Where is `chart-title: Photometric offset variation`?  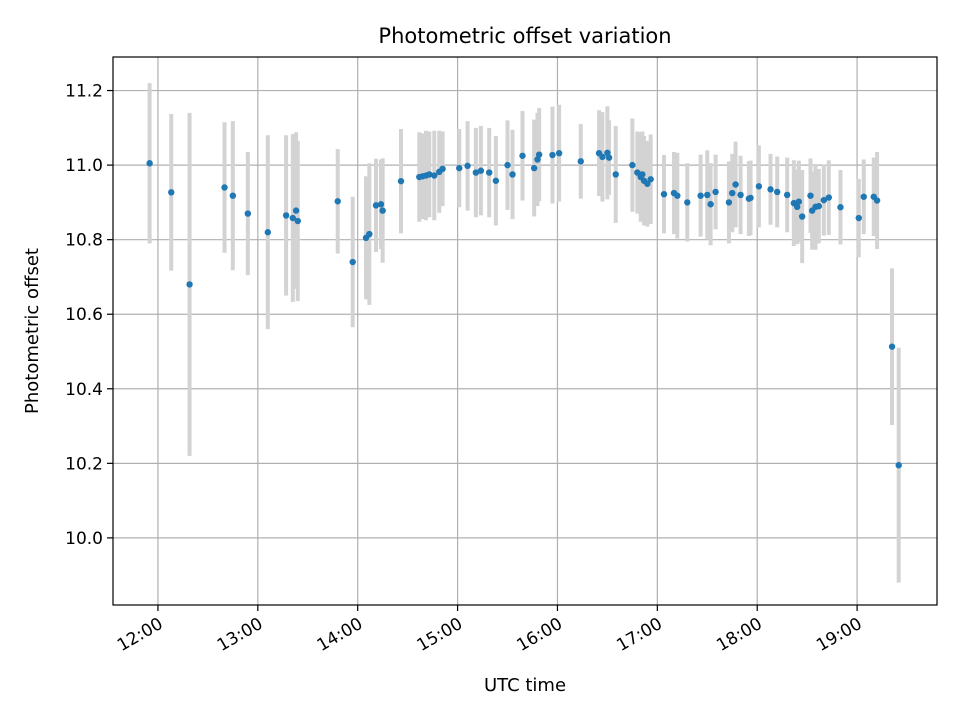
chart-title: Photometric offset variation is located at coordinates (524, 36).